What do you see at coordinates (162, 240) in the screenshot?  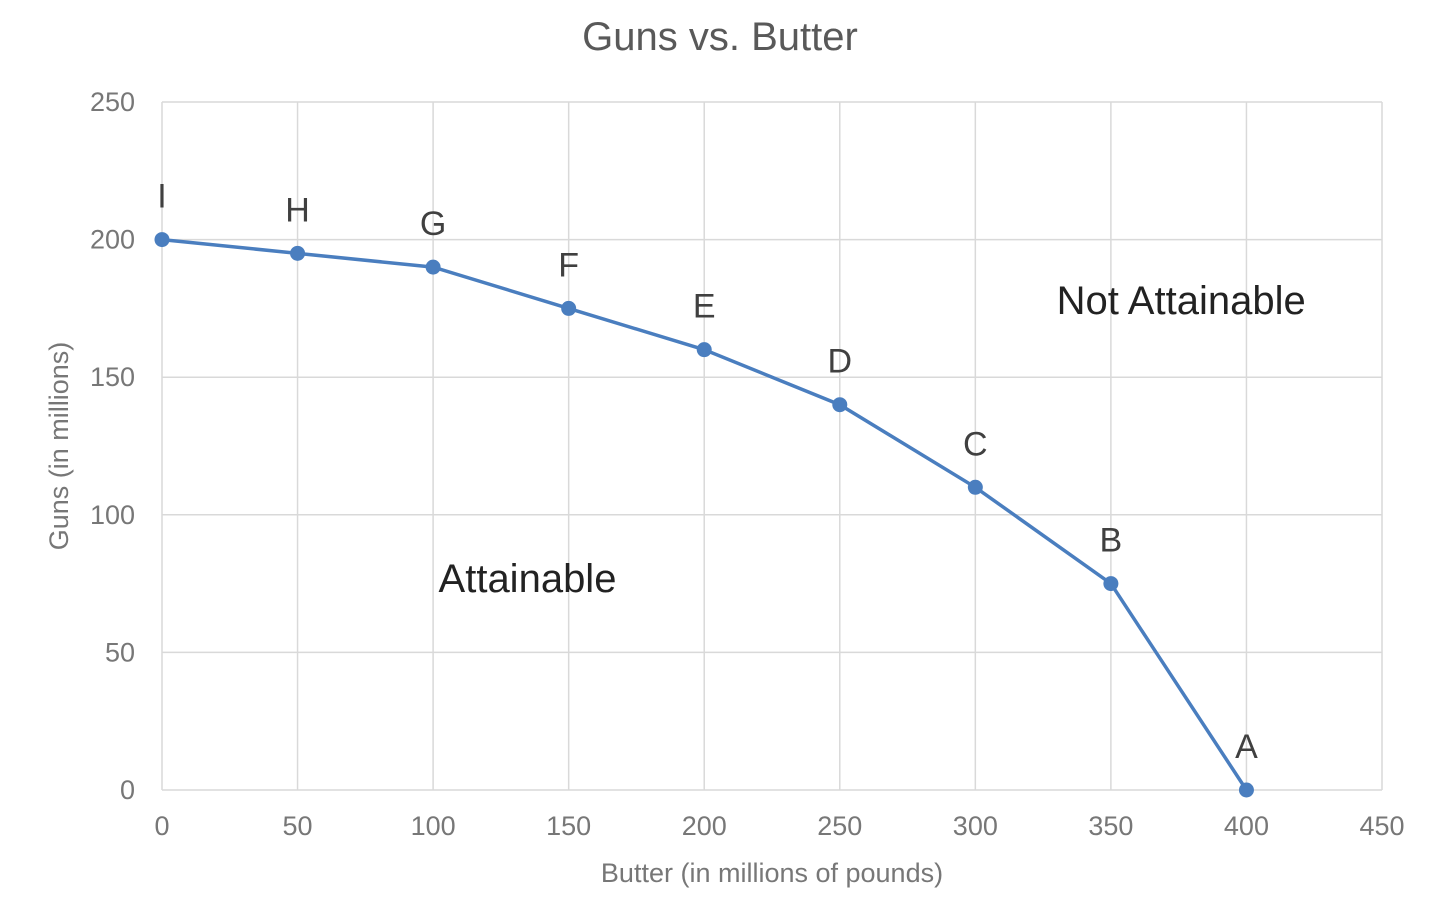 I see `data-point-I` at bounding box center [162, 240].